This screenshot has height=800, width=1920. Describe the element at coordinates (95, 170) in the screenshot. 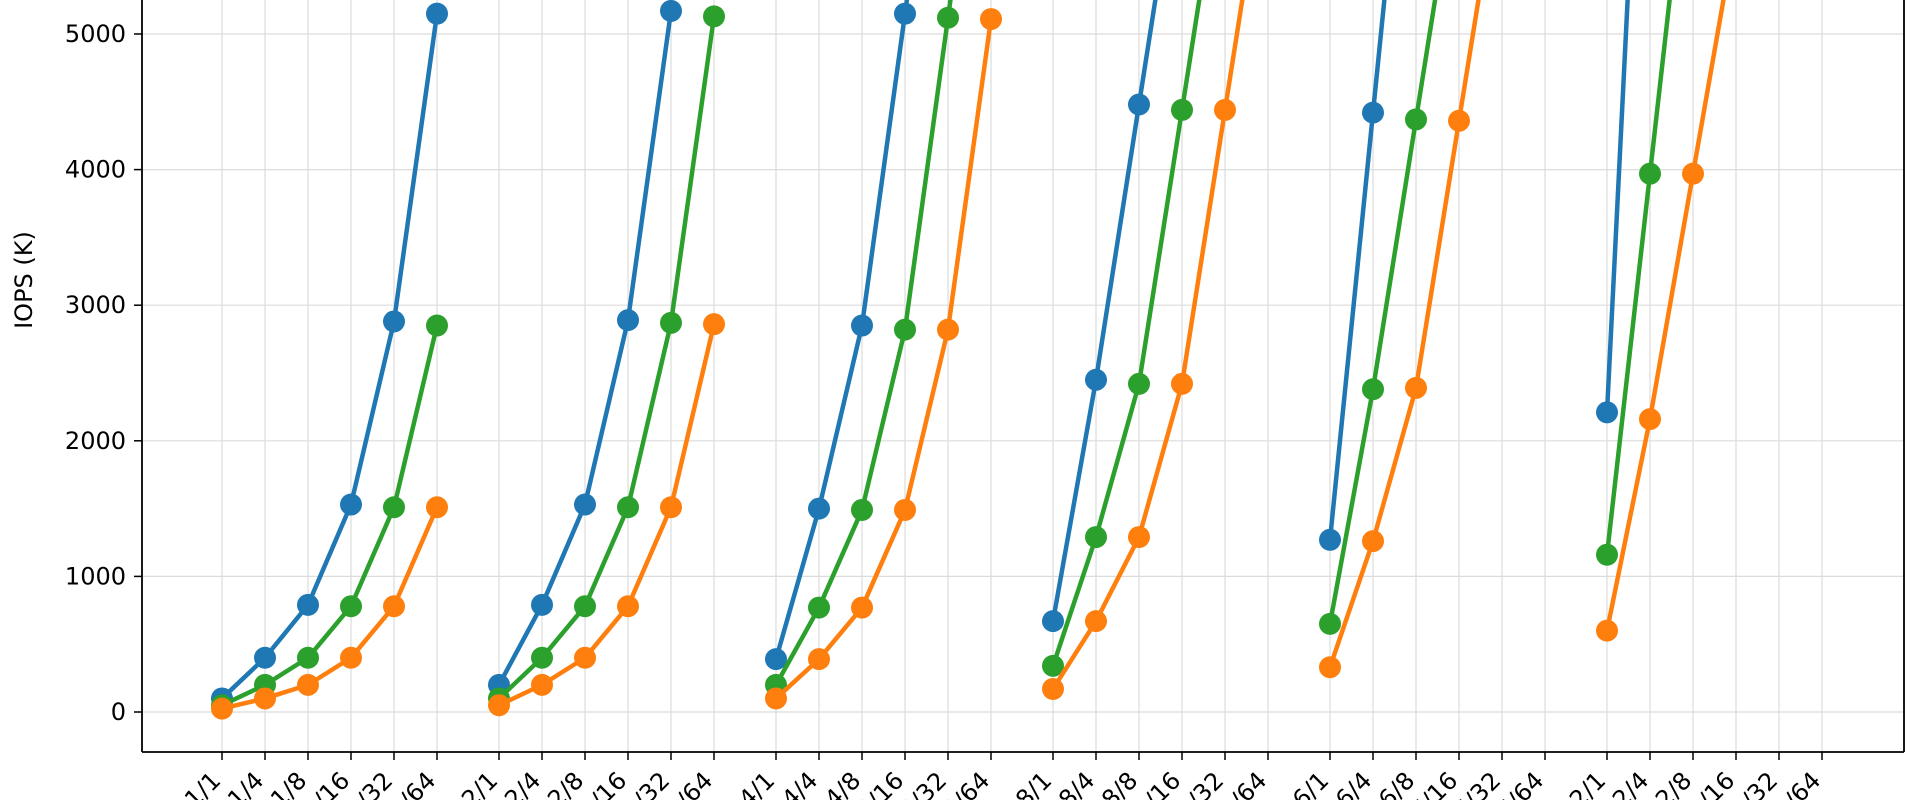

I see `y-tick-label: 4000` at that location.